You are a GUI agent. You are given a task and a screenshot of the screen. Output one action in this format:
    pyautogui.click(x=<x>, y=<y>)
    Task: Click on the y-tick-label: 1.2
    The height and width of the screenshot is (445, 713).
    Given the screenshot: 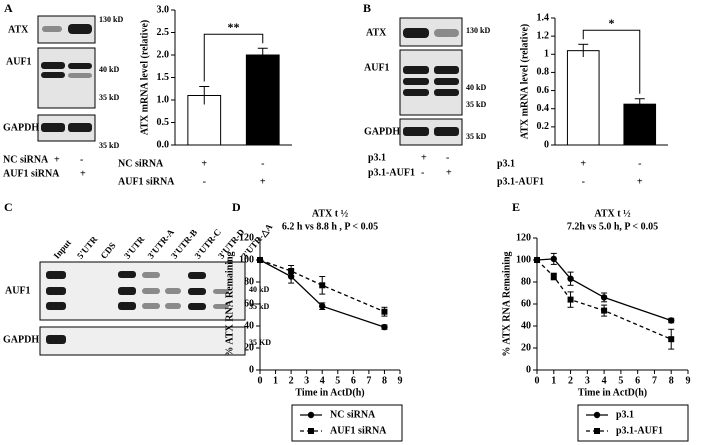 What is the action you would take?
    pyautogui.click(x=543, y=35)
    